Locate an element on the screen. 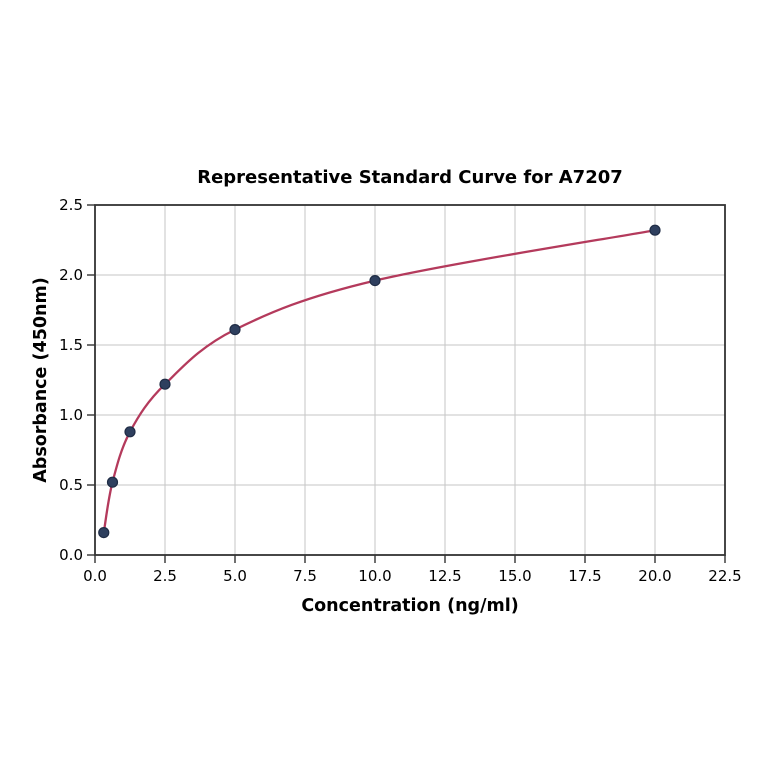 This screenshot has width=764, height=764. y-tick-label: 0.0 is located at coordinates (71, 555).